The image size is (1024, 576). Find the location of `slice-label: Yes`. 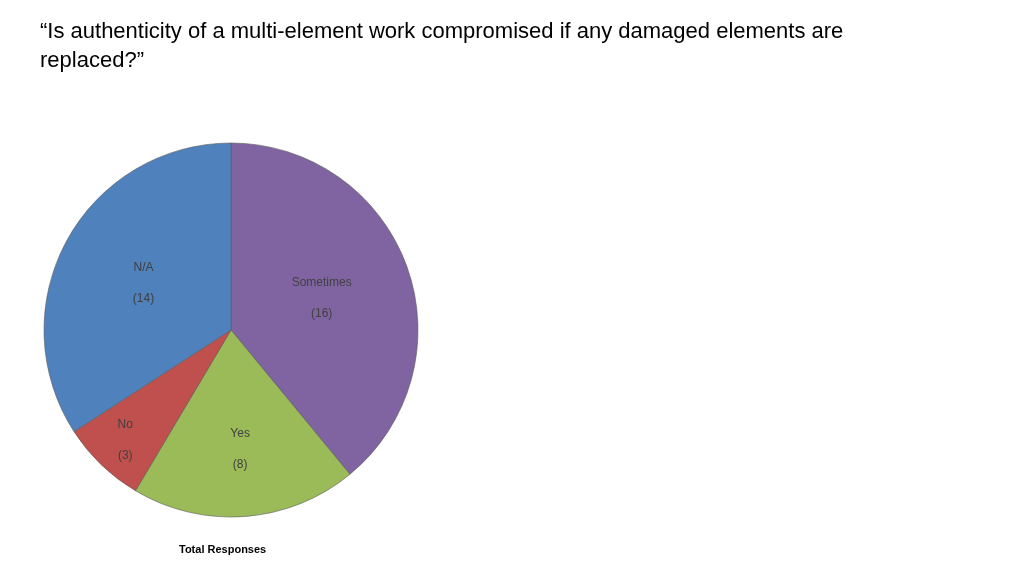

slice-label: Yes is located at coordinates (240, 432).